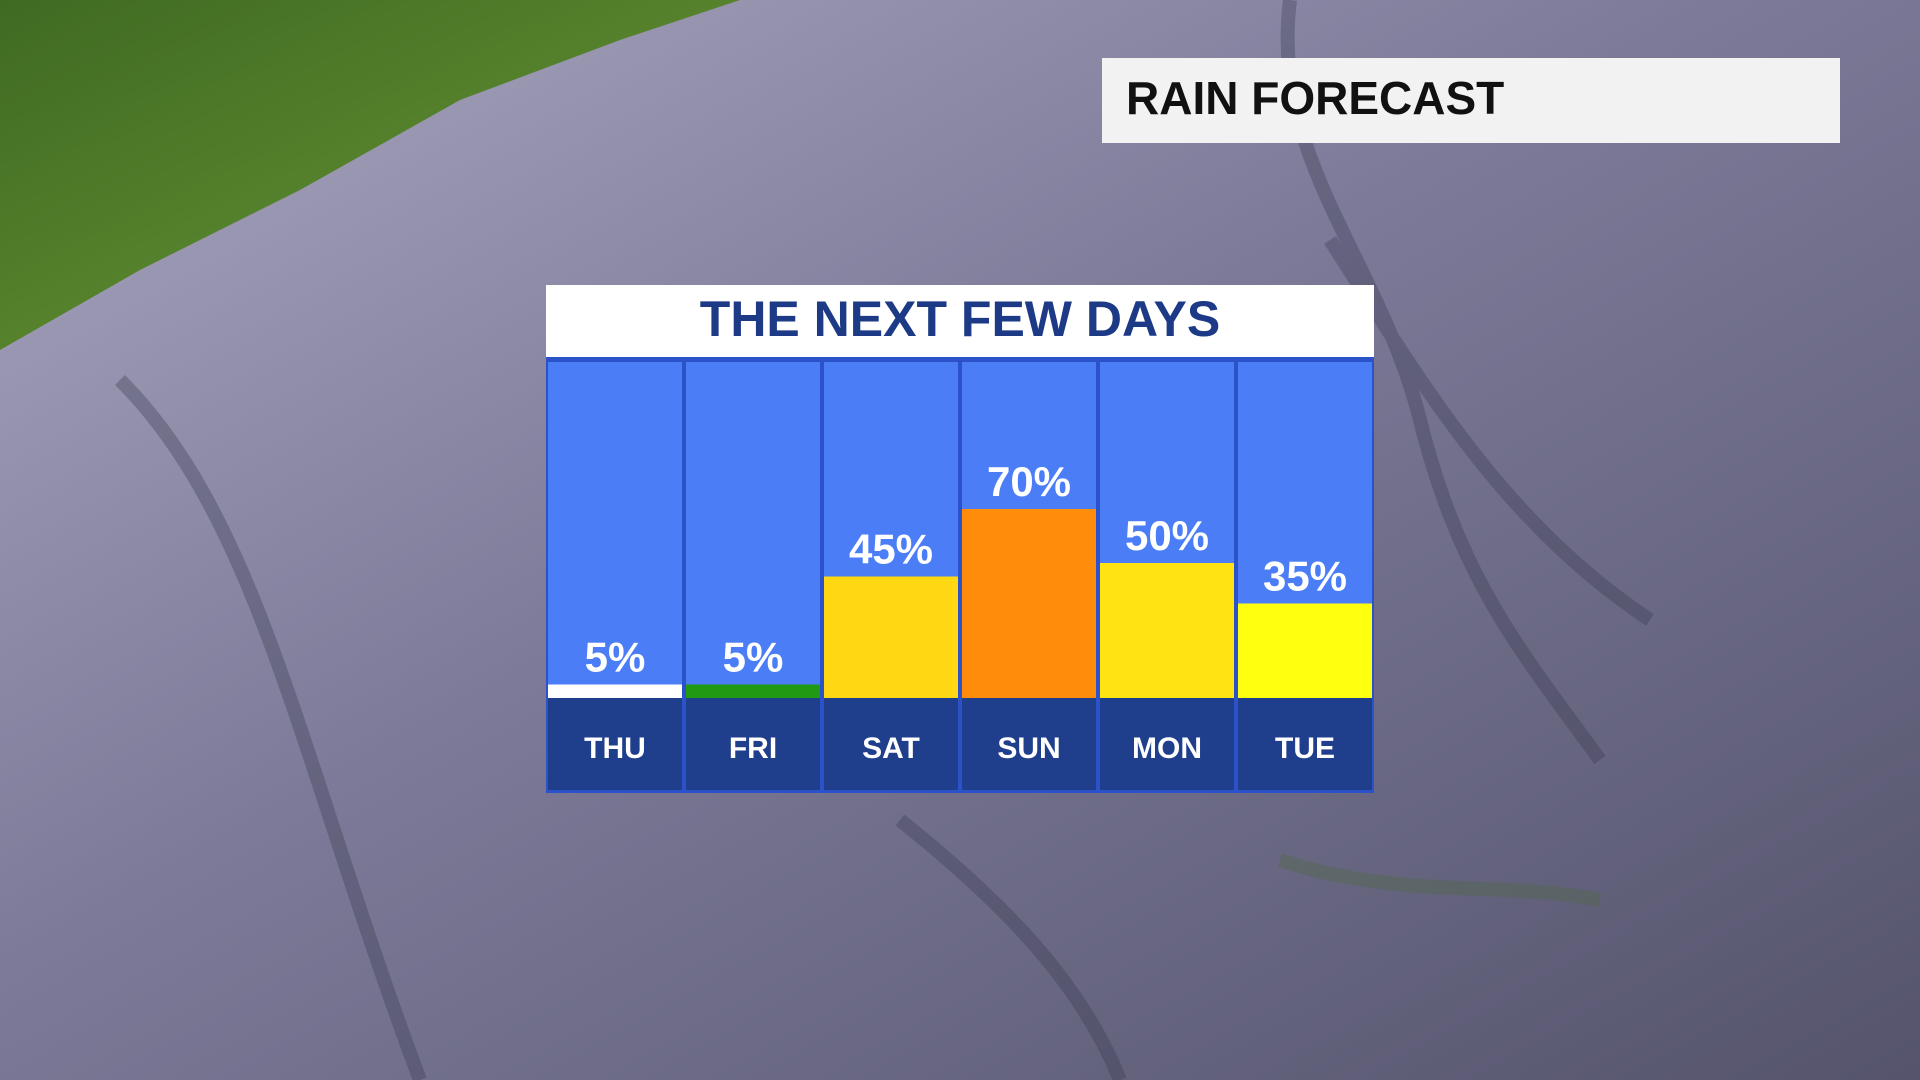 The width and height of the screenshot is (1920, 1080). What do you see at coordinates (1439, 880) in the screenshot?
I see `leaf` at bounding box center [1439, 880].